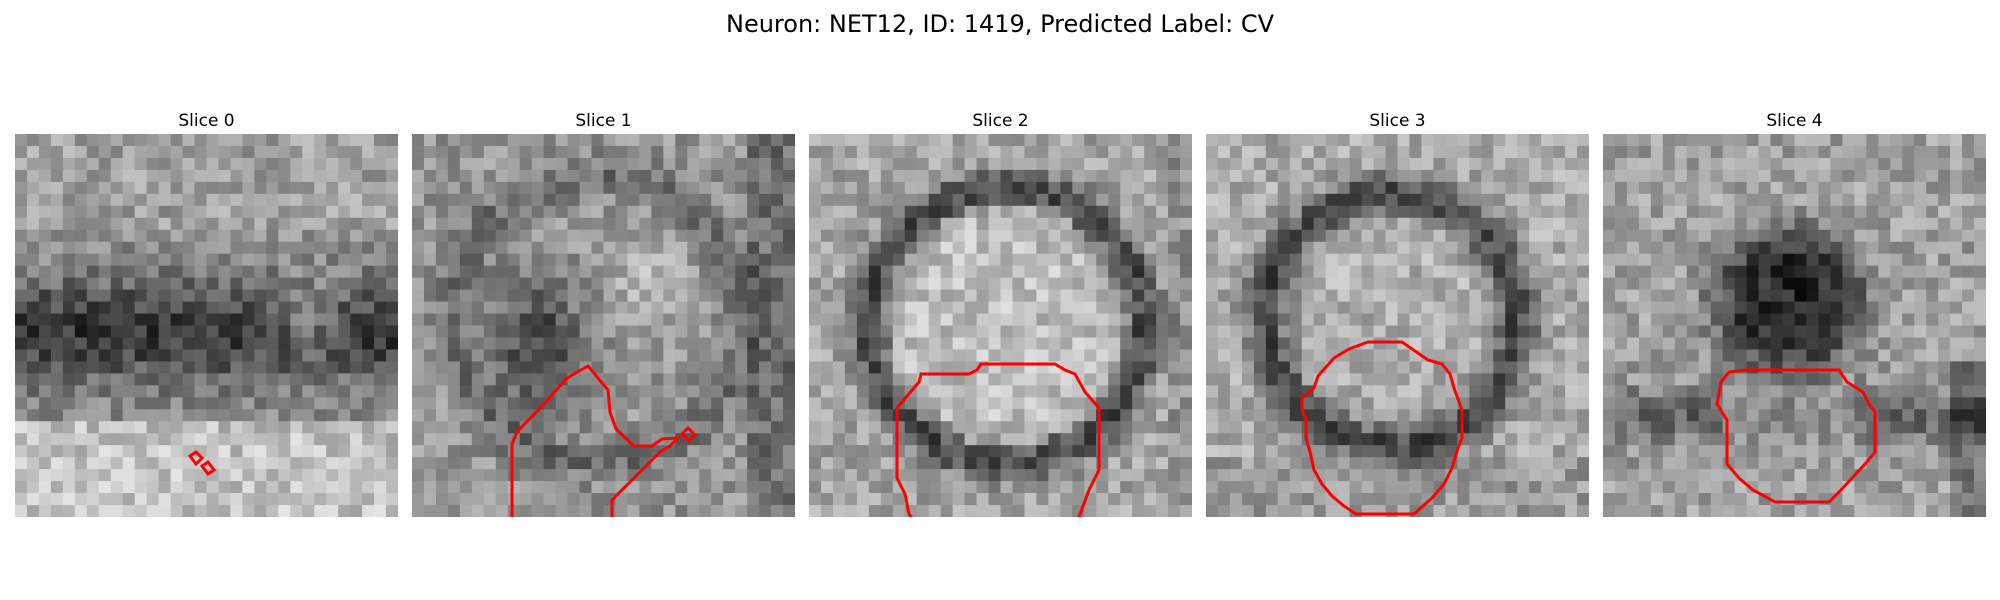  Describe the element at coordinates (196, 458) in the screenshot. I see `contour-slice-0a` at that location.